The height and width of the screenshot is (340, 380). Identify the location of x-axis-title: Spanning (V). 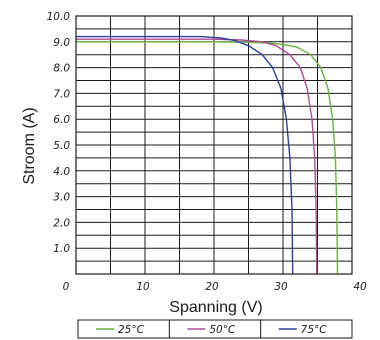
(215, 307).